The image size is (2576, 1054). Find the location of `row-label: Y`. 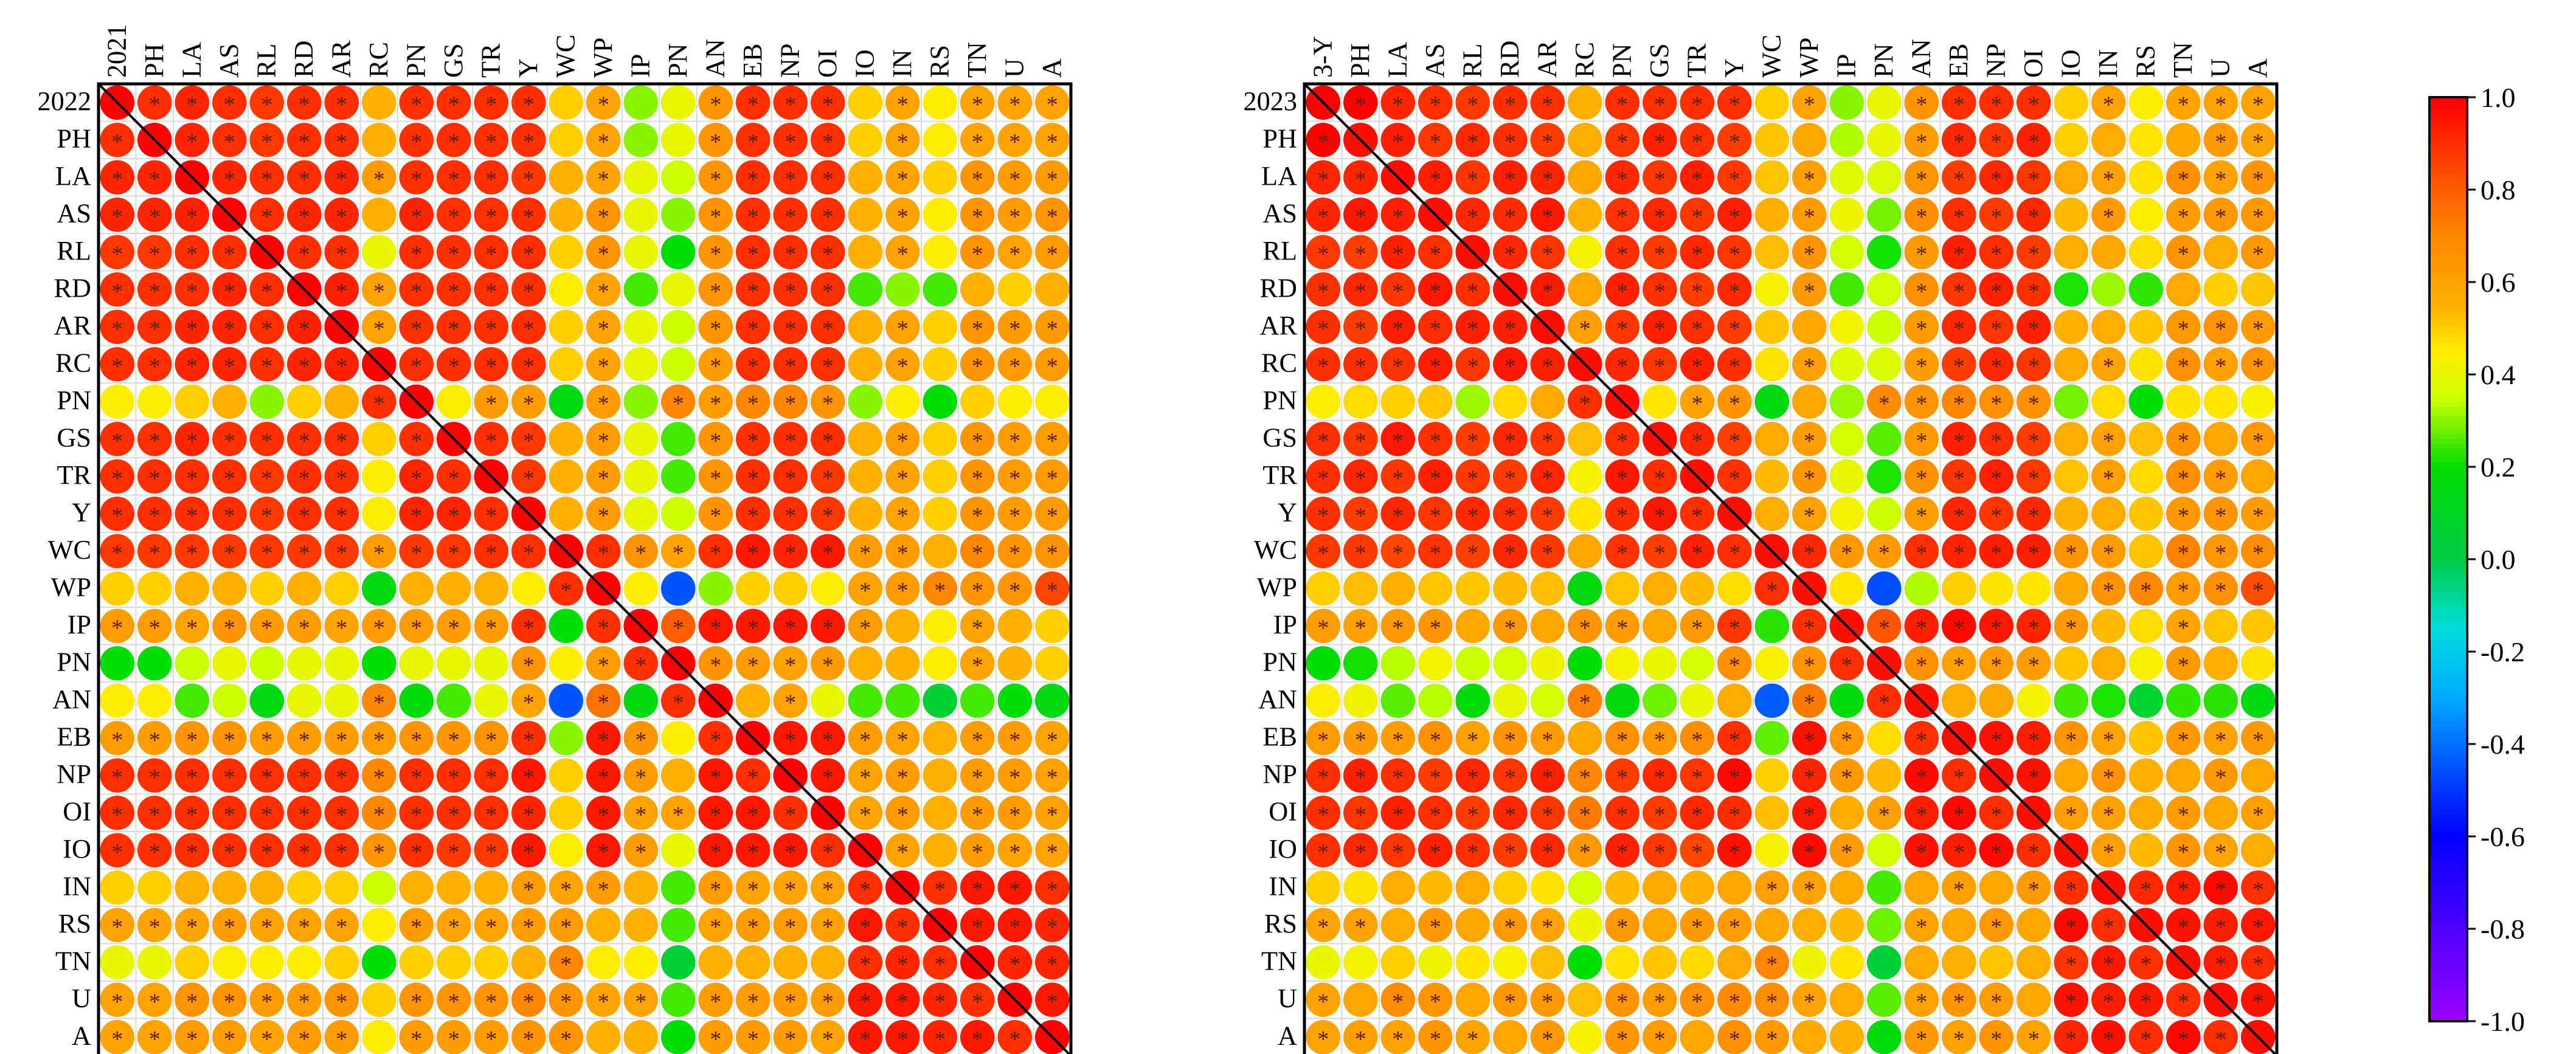

row-label: Y is located at coordinates (81, 513).